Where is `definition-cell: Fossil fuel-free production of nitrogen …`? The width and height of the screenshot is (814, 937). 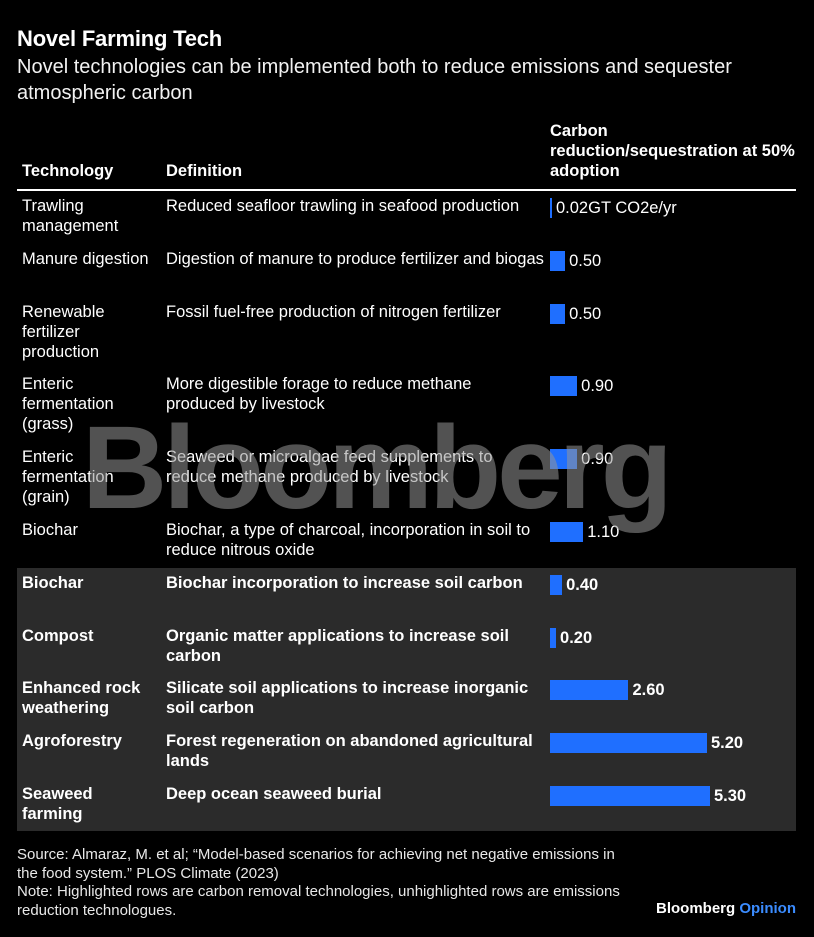
definition-cell: Fossil fuel-free production of nitrogen … is located at coordinates (333, 312).